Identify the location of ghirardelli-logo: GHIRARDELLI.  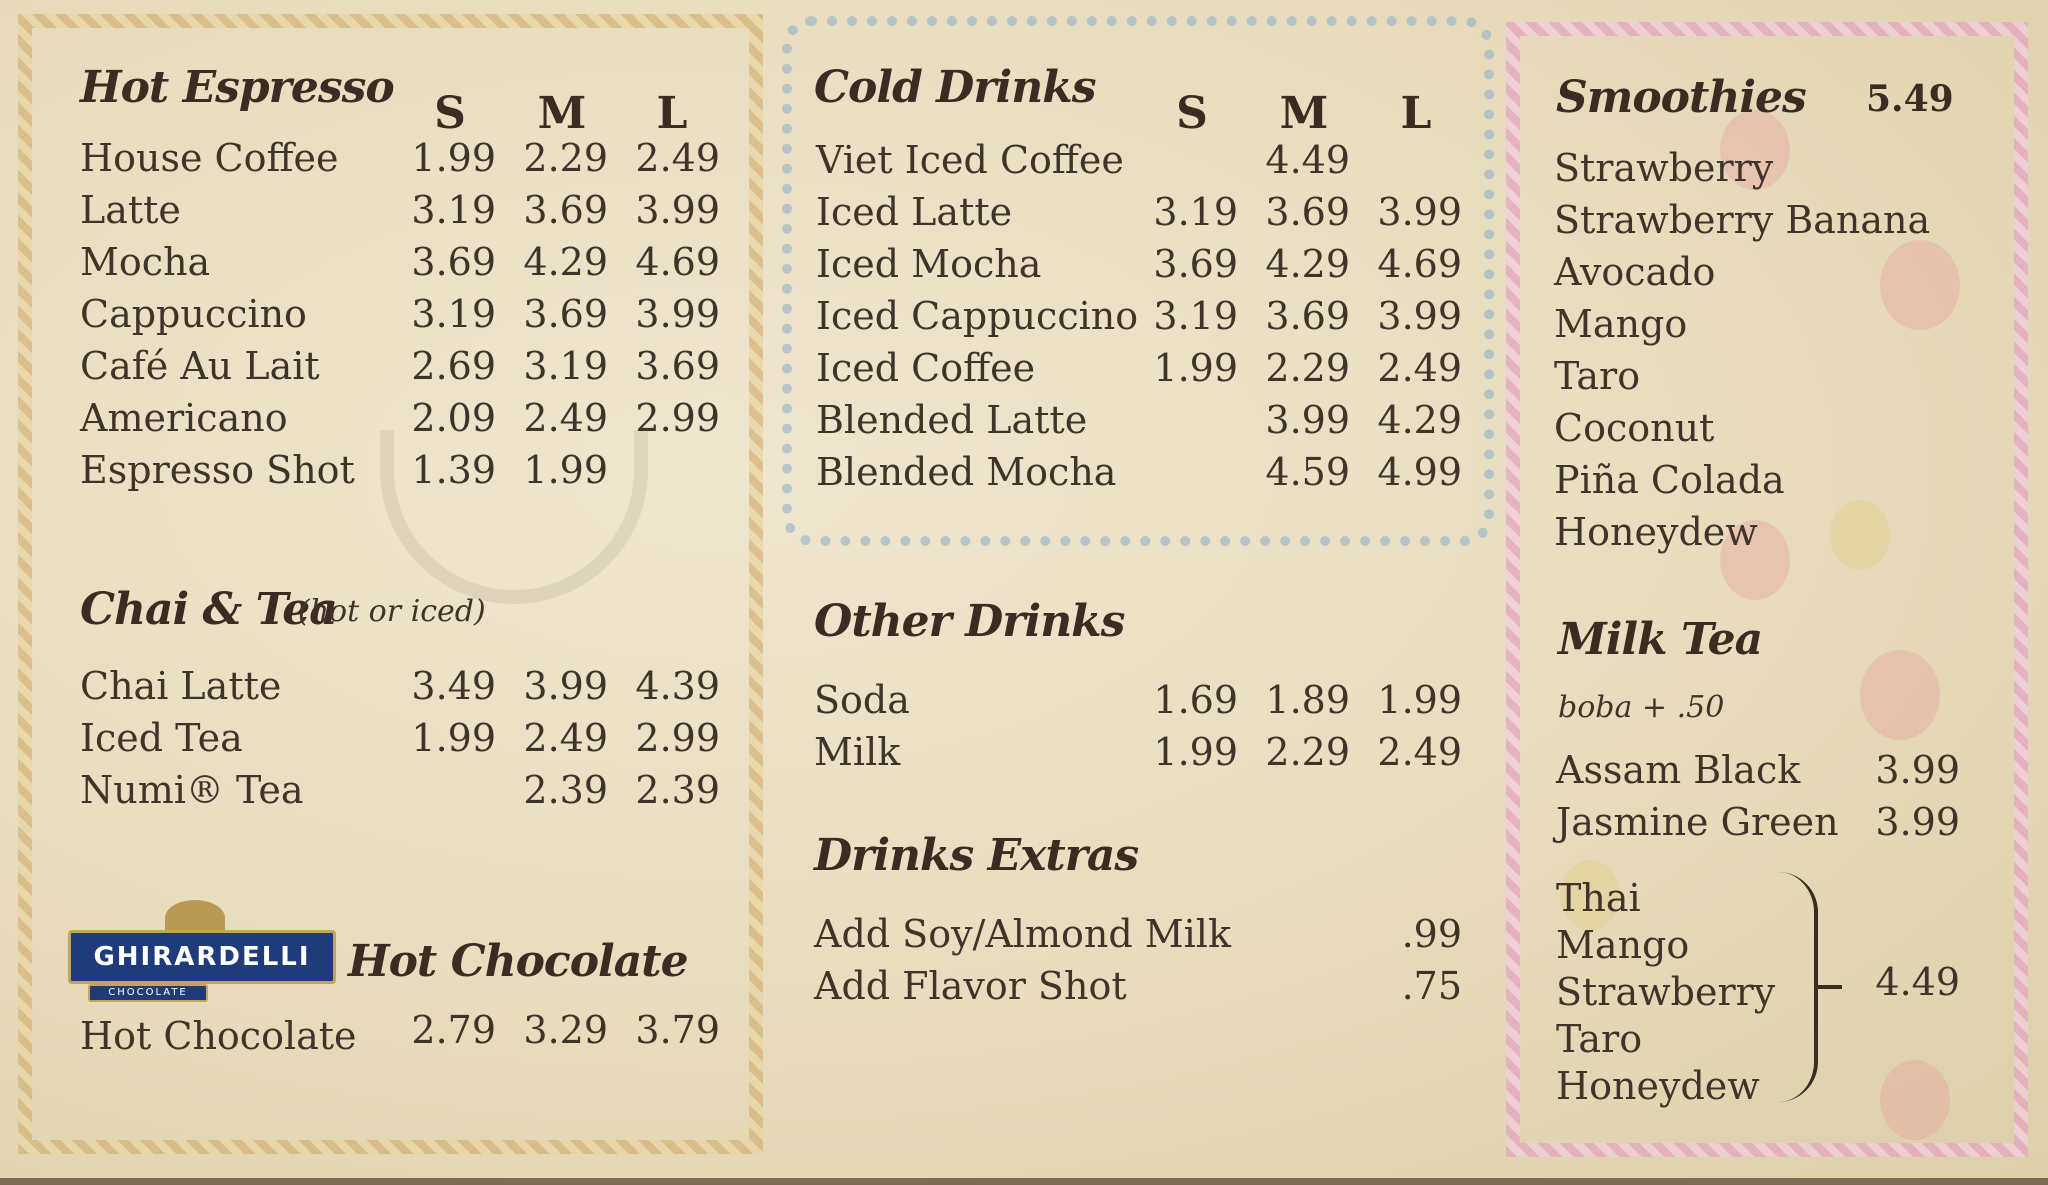
(202, 957).